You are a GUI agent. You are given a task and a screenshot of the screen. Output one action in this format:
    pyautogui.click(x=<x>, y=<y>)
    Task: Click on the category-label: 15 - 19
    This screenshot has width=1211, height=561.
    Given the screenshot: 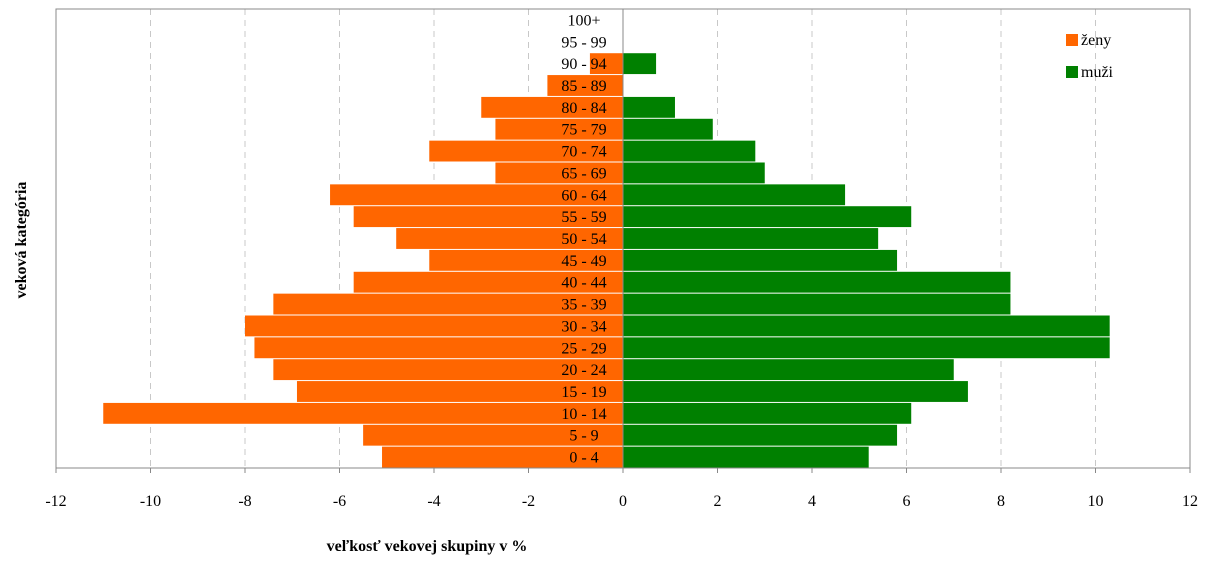 What is the action you would take?
    pyautogui.click(x=583, y=392)
    